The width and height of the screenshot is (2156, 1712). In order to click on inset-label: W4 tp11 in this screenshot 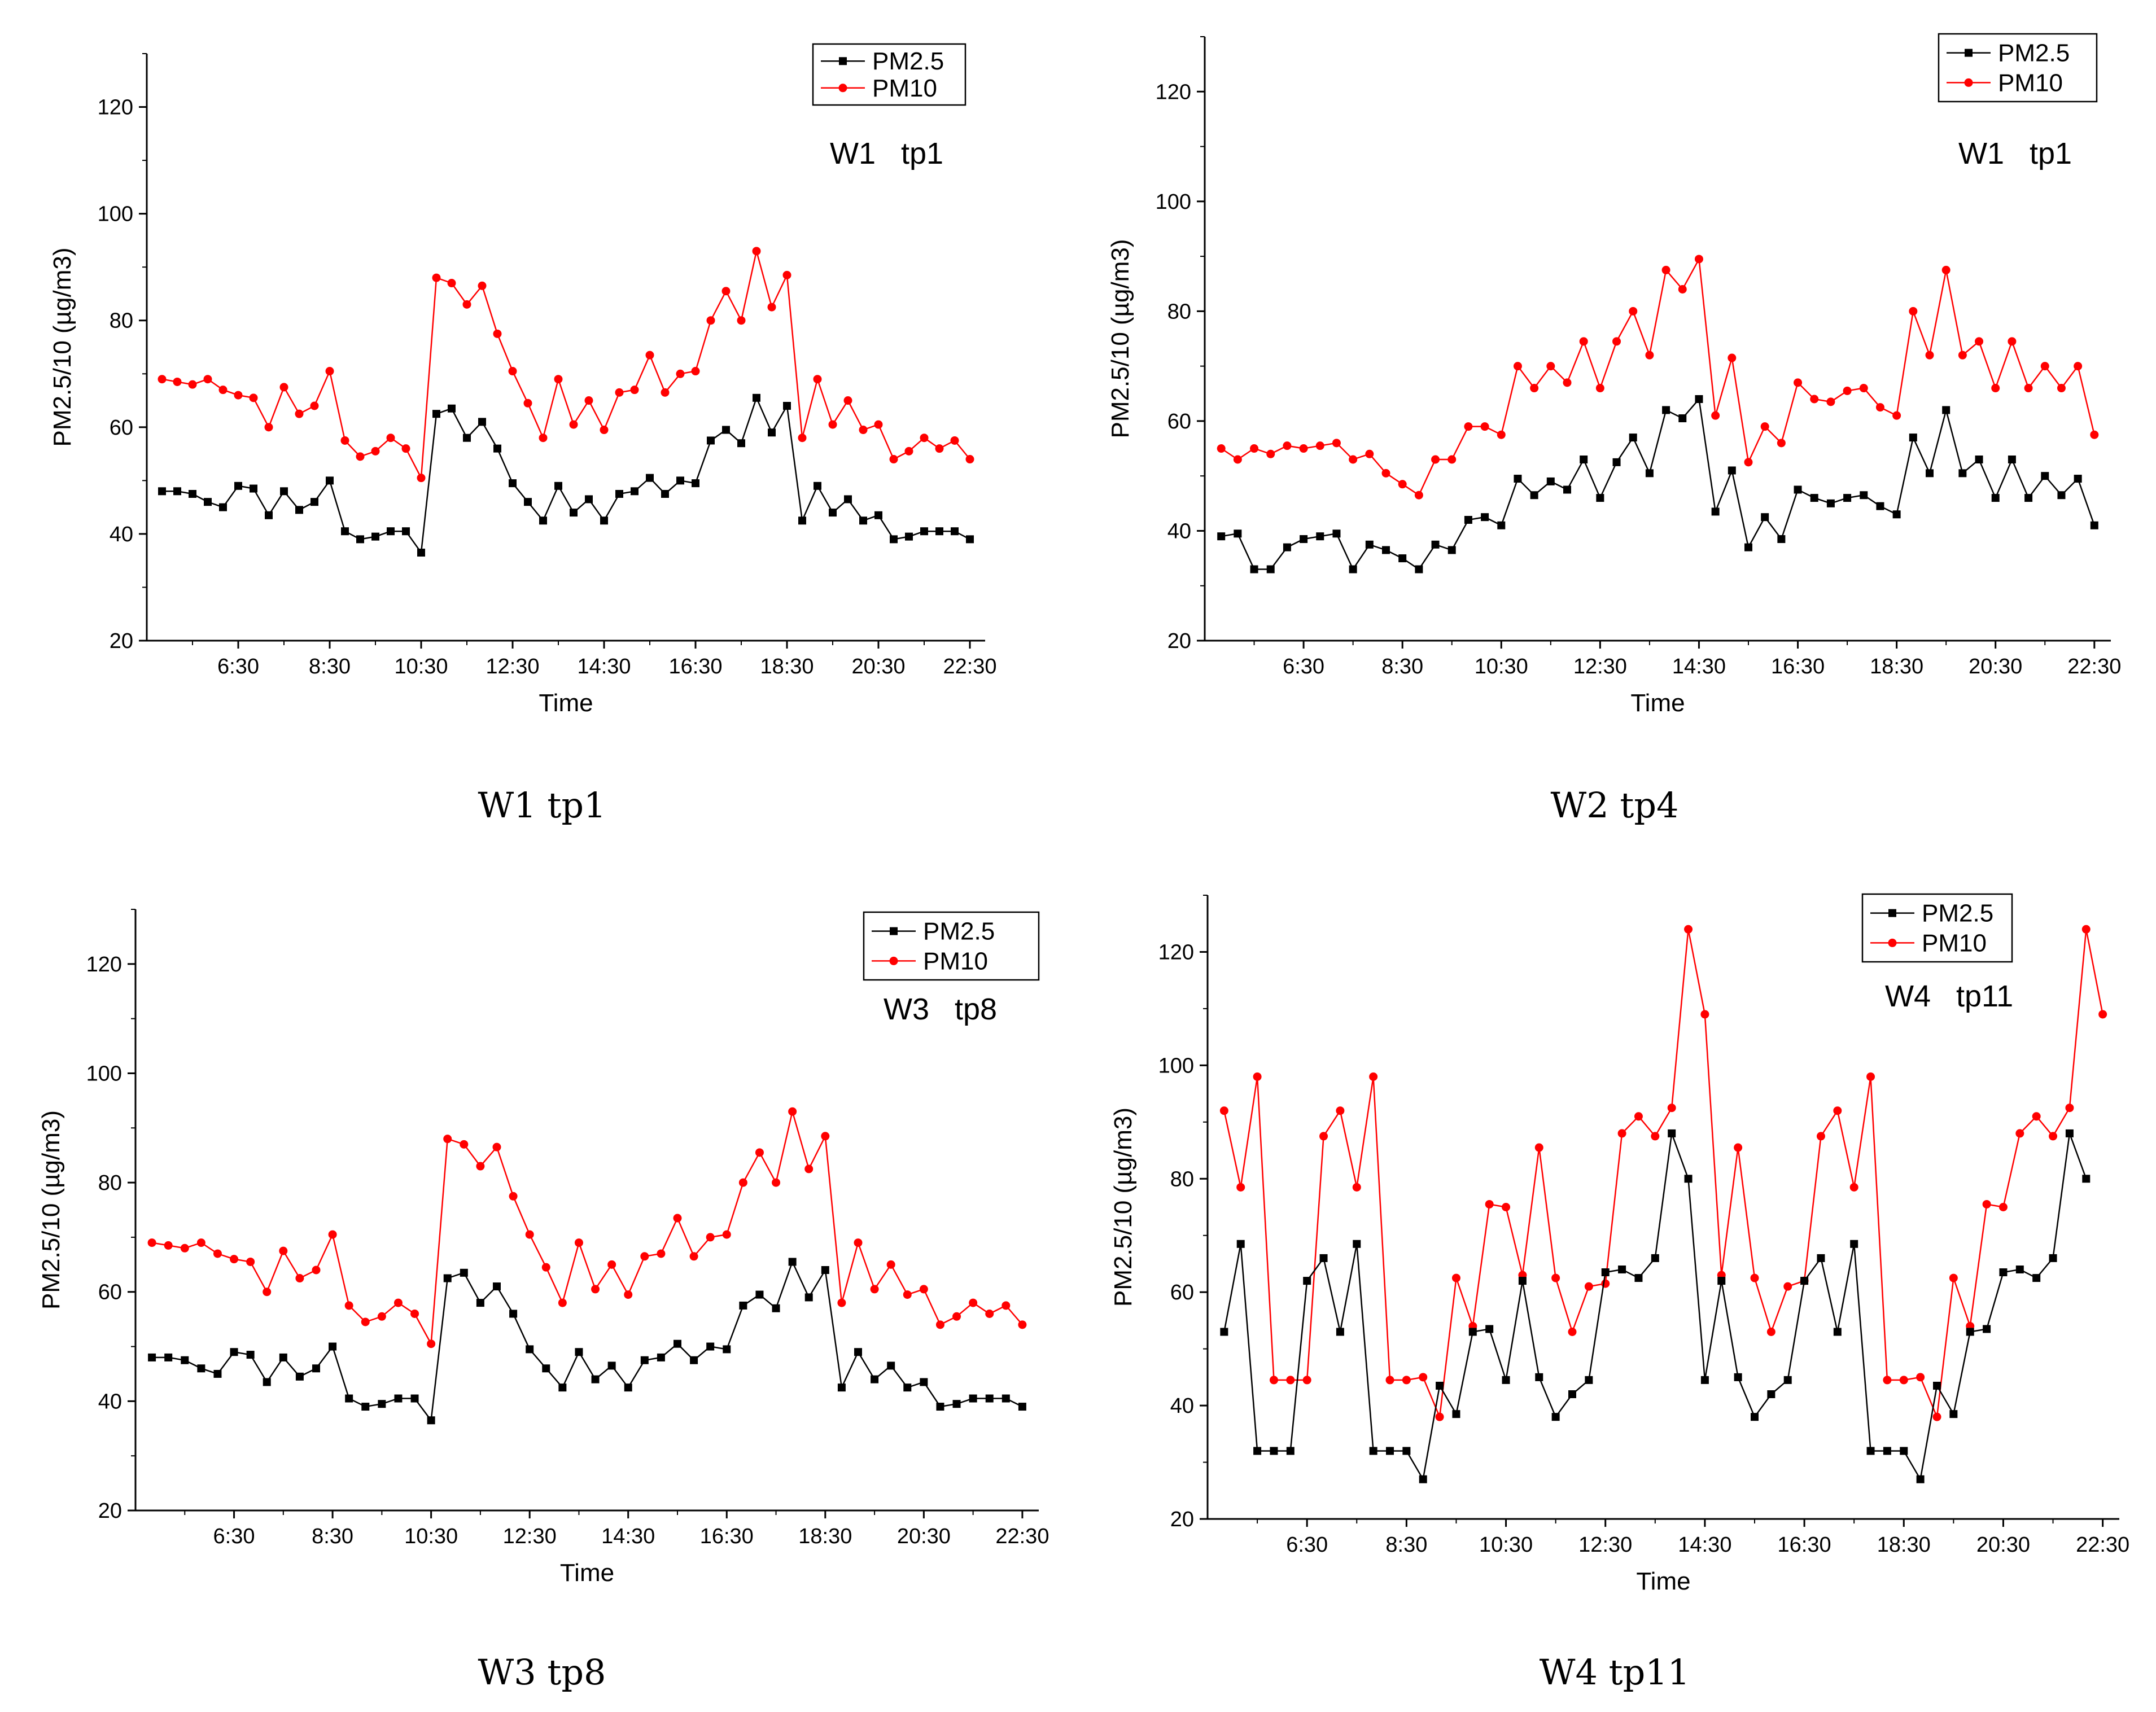, I will do `click(1949, 996)`.